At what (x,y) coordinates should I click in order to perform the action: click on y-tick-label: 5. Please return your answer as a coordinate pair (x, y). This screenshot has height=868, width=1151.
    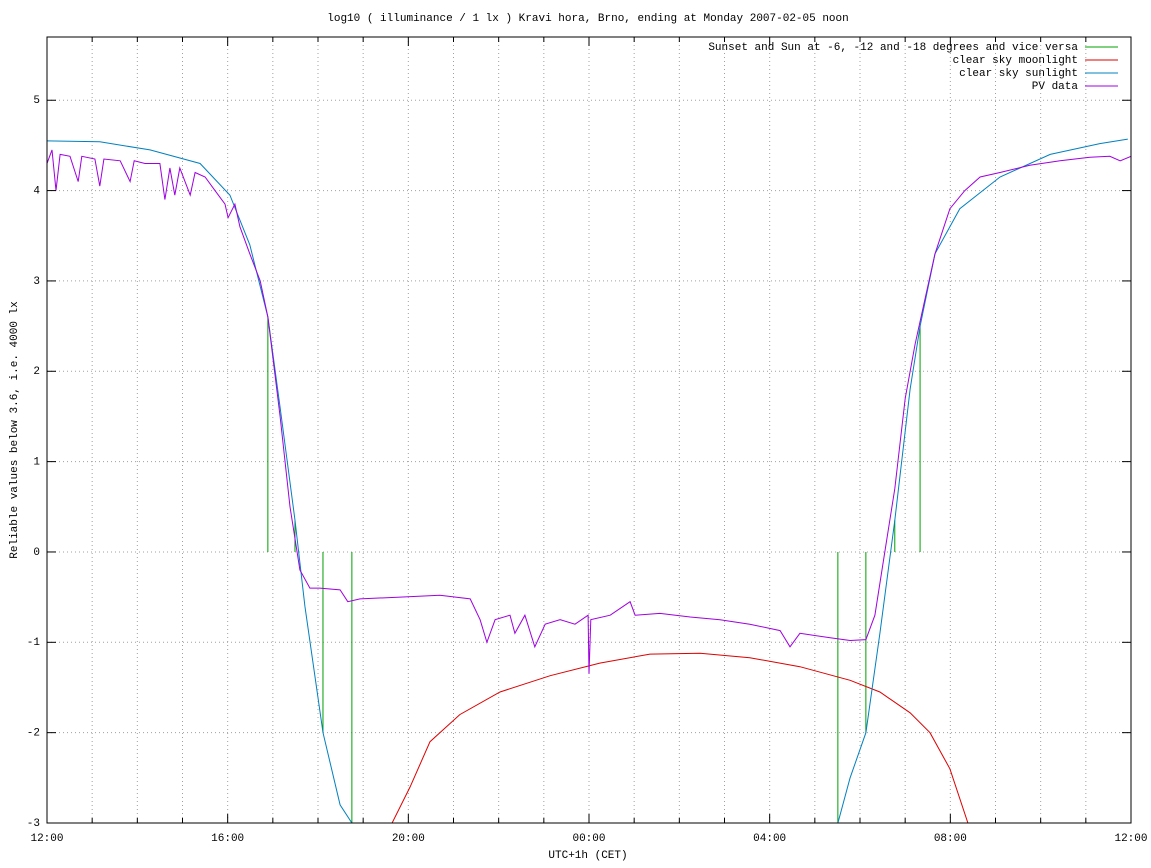
    Looking at the image, I should click on (36, 101).